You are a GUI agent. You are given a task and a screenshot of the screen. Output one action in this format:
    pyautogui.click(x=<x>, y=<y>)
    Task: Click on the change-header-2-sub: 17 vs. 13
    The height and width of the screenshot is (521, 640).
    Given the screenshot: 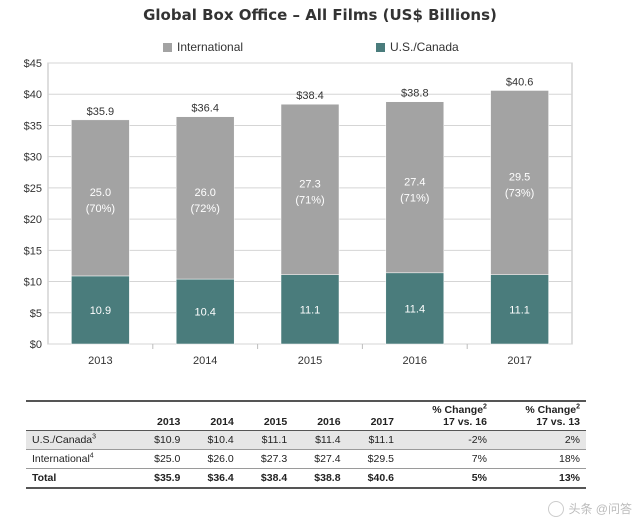 What is the action you would take?
    pyautogui.click(x=558, y=422)
    